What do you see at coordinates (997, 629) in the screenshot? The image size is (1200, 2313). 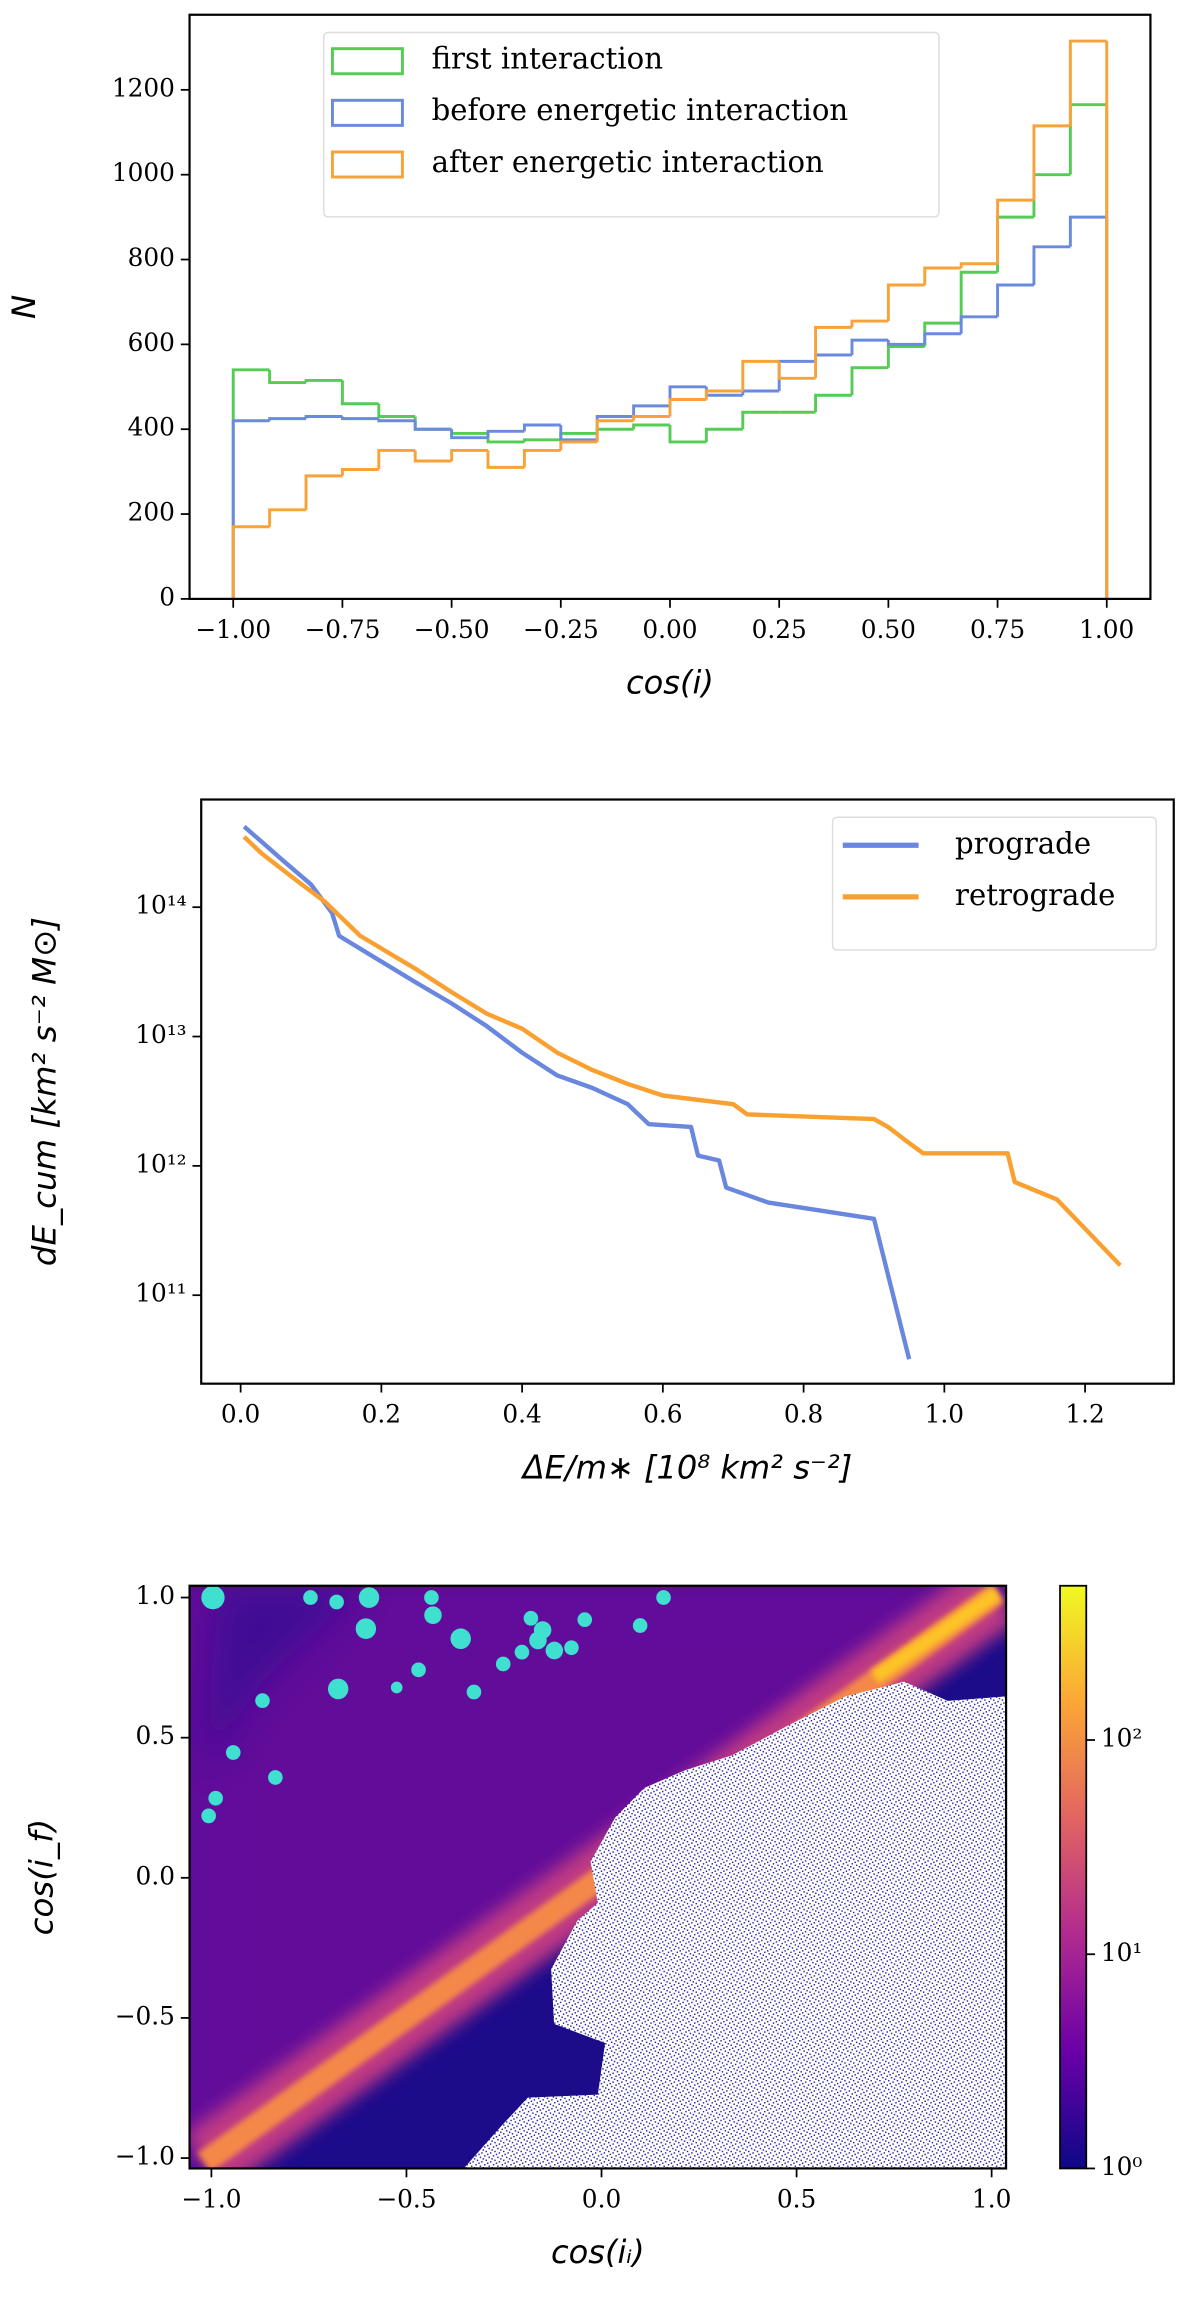 I see `x-tick-label: 0.75` at bounding box center [997, 629].